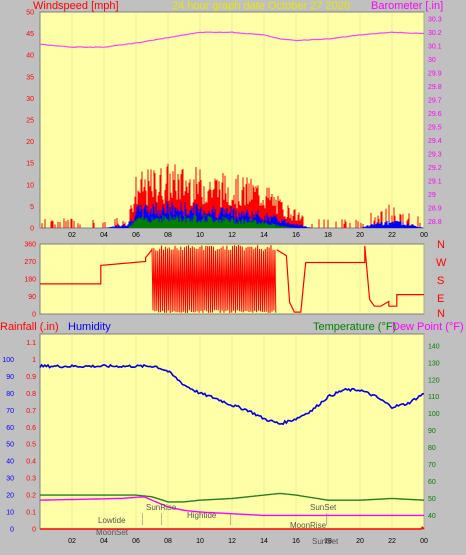 The width and height of the screenshot is (466, 555). What do you see at coordinates (31, 343) in the screenshot?
I see `rainfall-tick-label: 1.1` at bounding box center [31, 343].